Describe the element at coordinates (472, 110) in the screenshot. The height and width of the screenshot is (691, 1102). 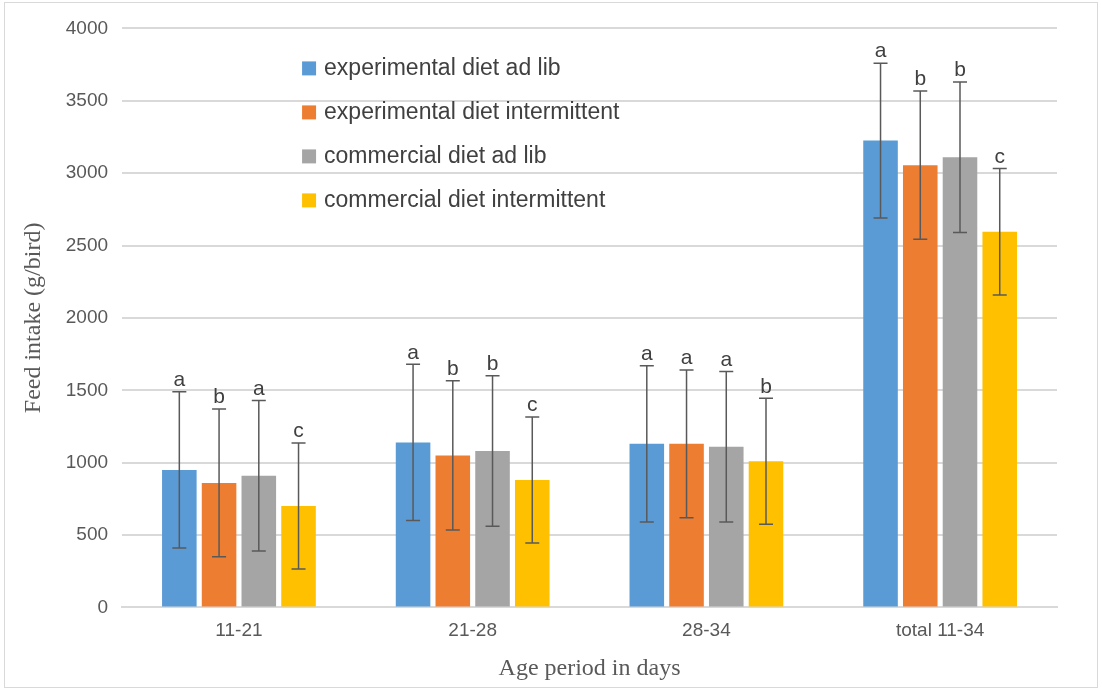
I see `legend-label: experimental diet intermittent` at that location.